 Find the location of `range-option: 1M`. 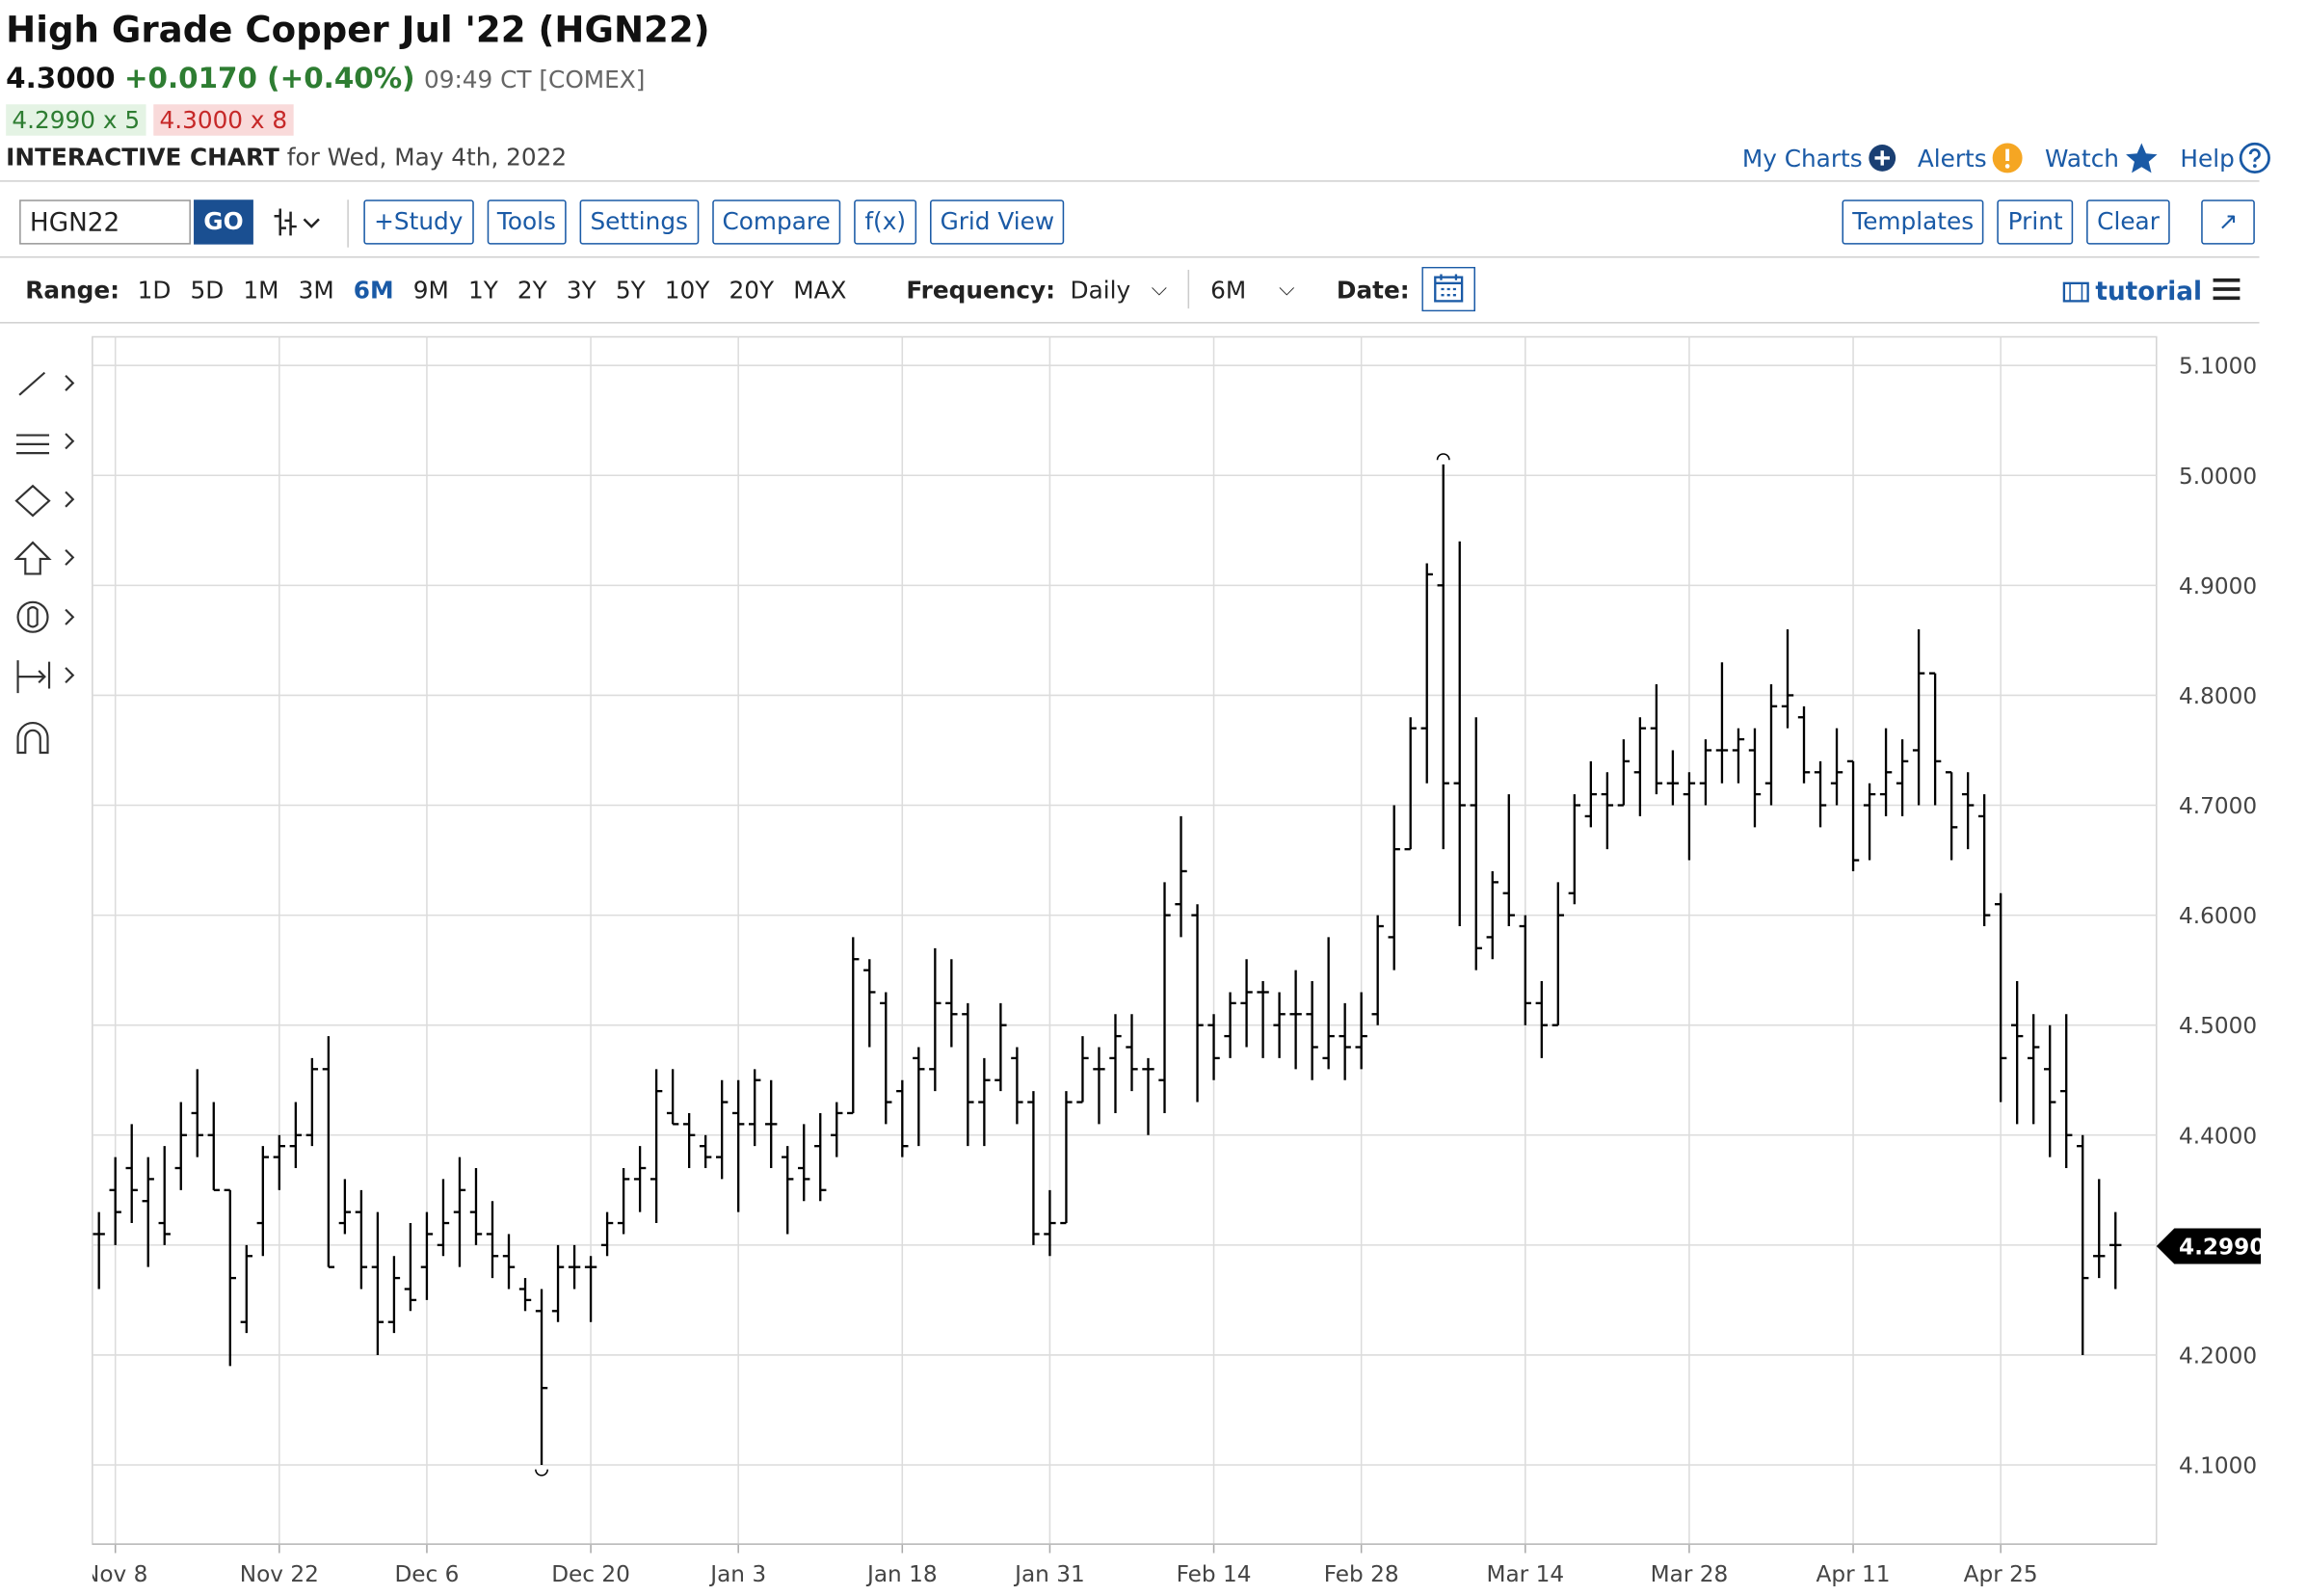

range-option: 1M is located at coordinates (261, 289).